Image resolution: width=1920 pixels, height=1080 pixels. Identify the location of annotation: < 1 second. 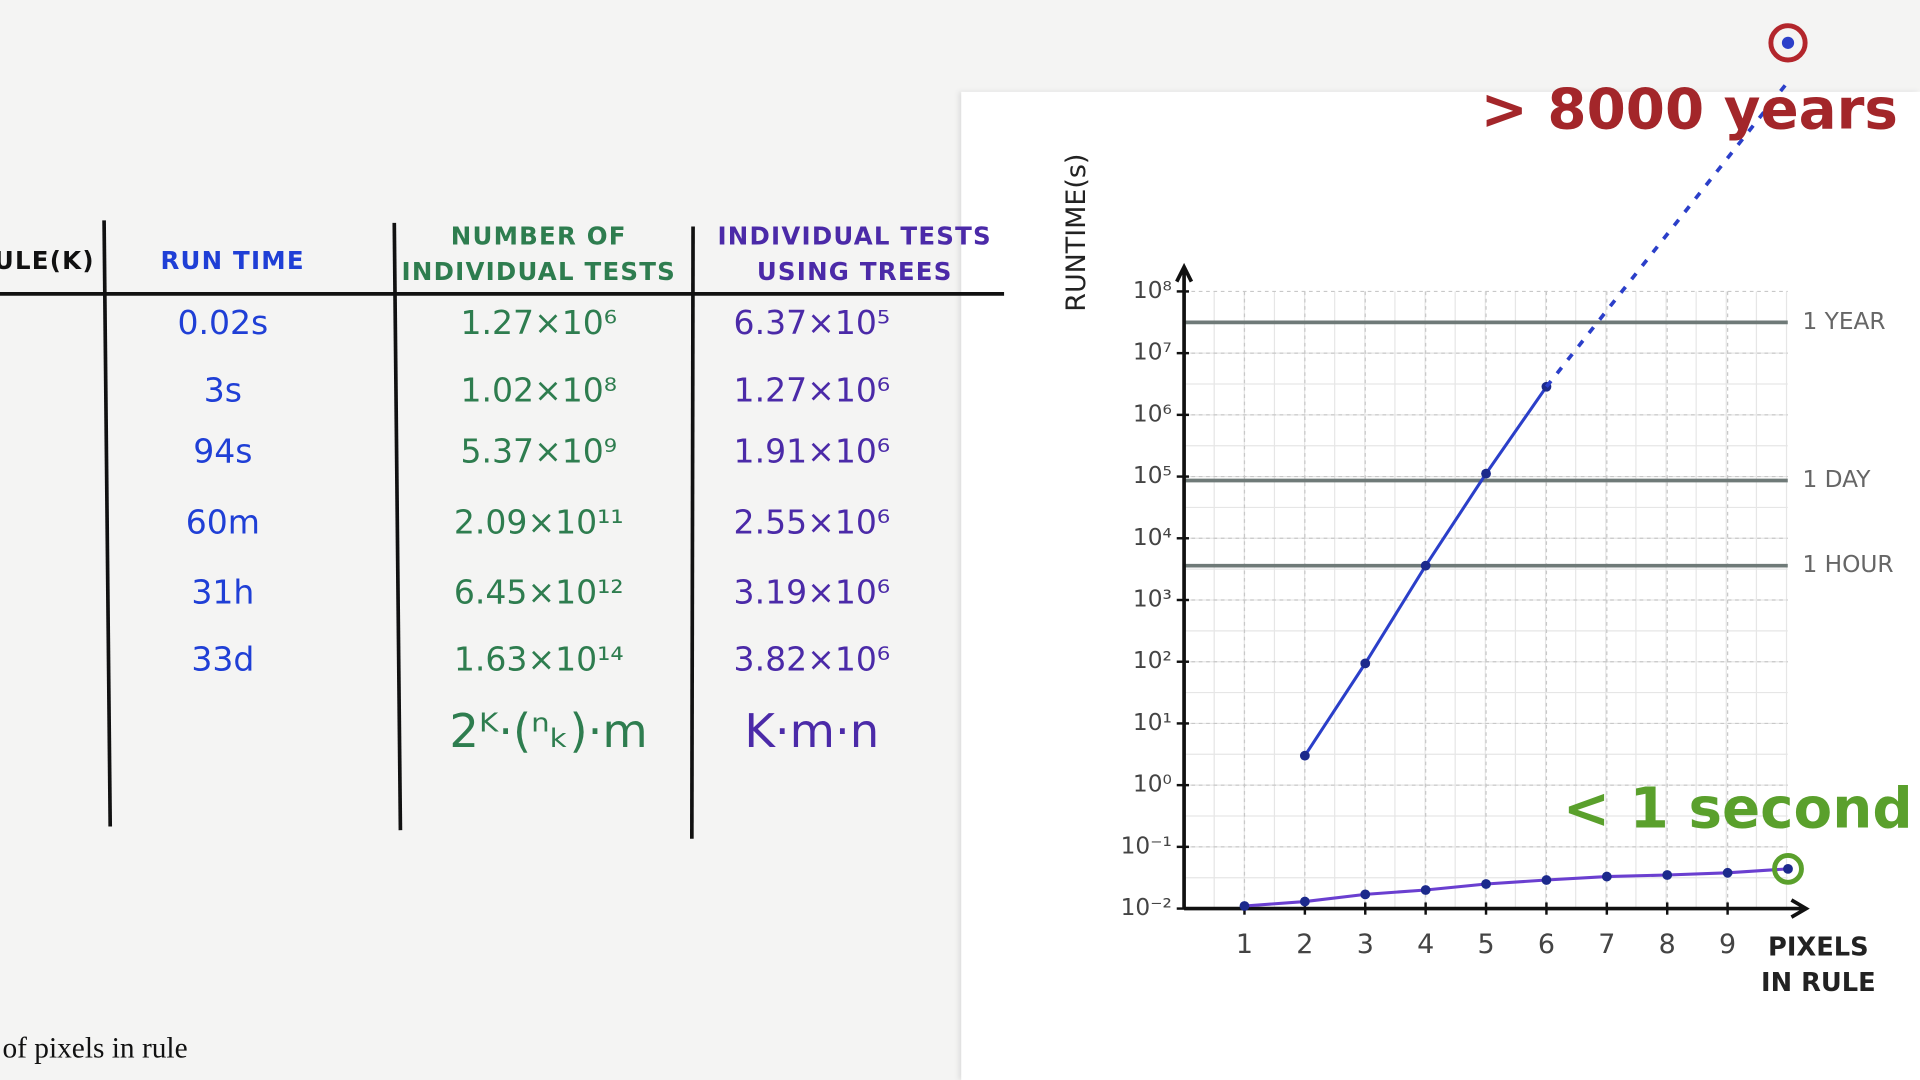
(1738, 808).